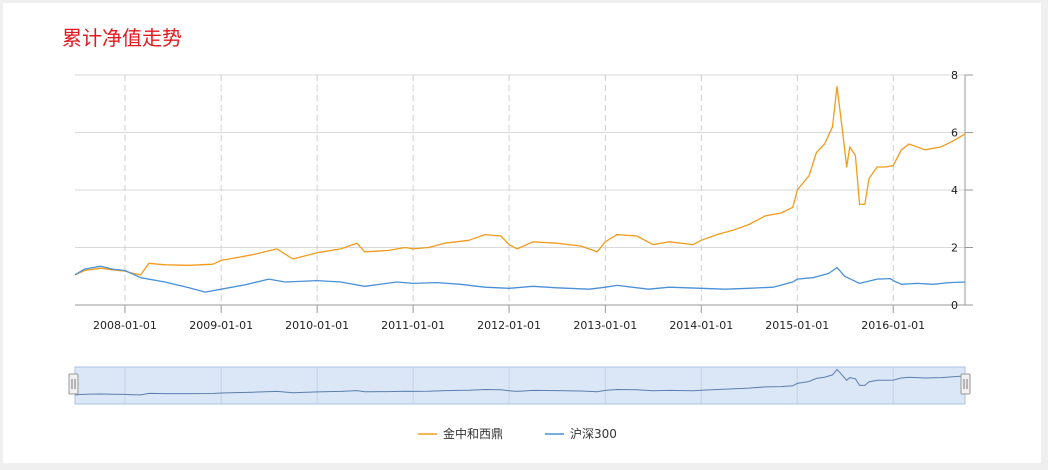  I want to click on x-tick-label: 2010-01-01, so click(317, 325).